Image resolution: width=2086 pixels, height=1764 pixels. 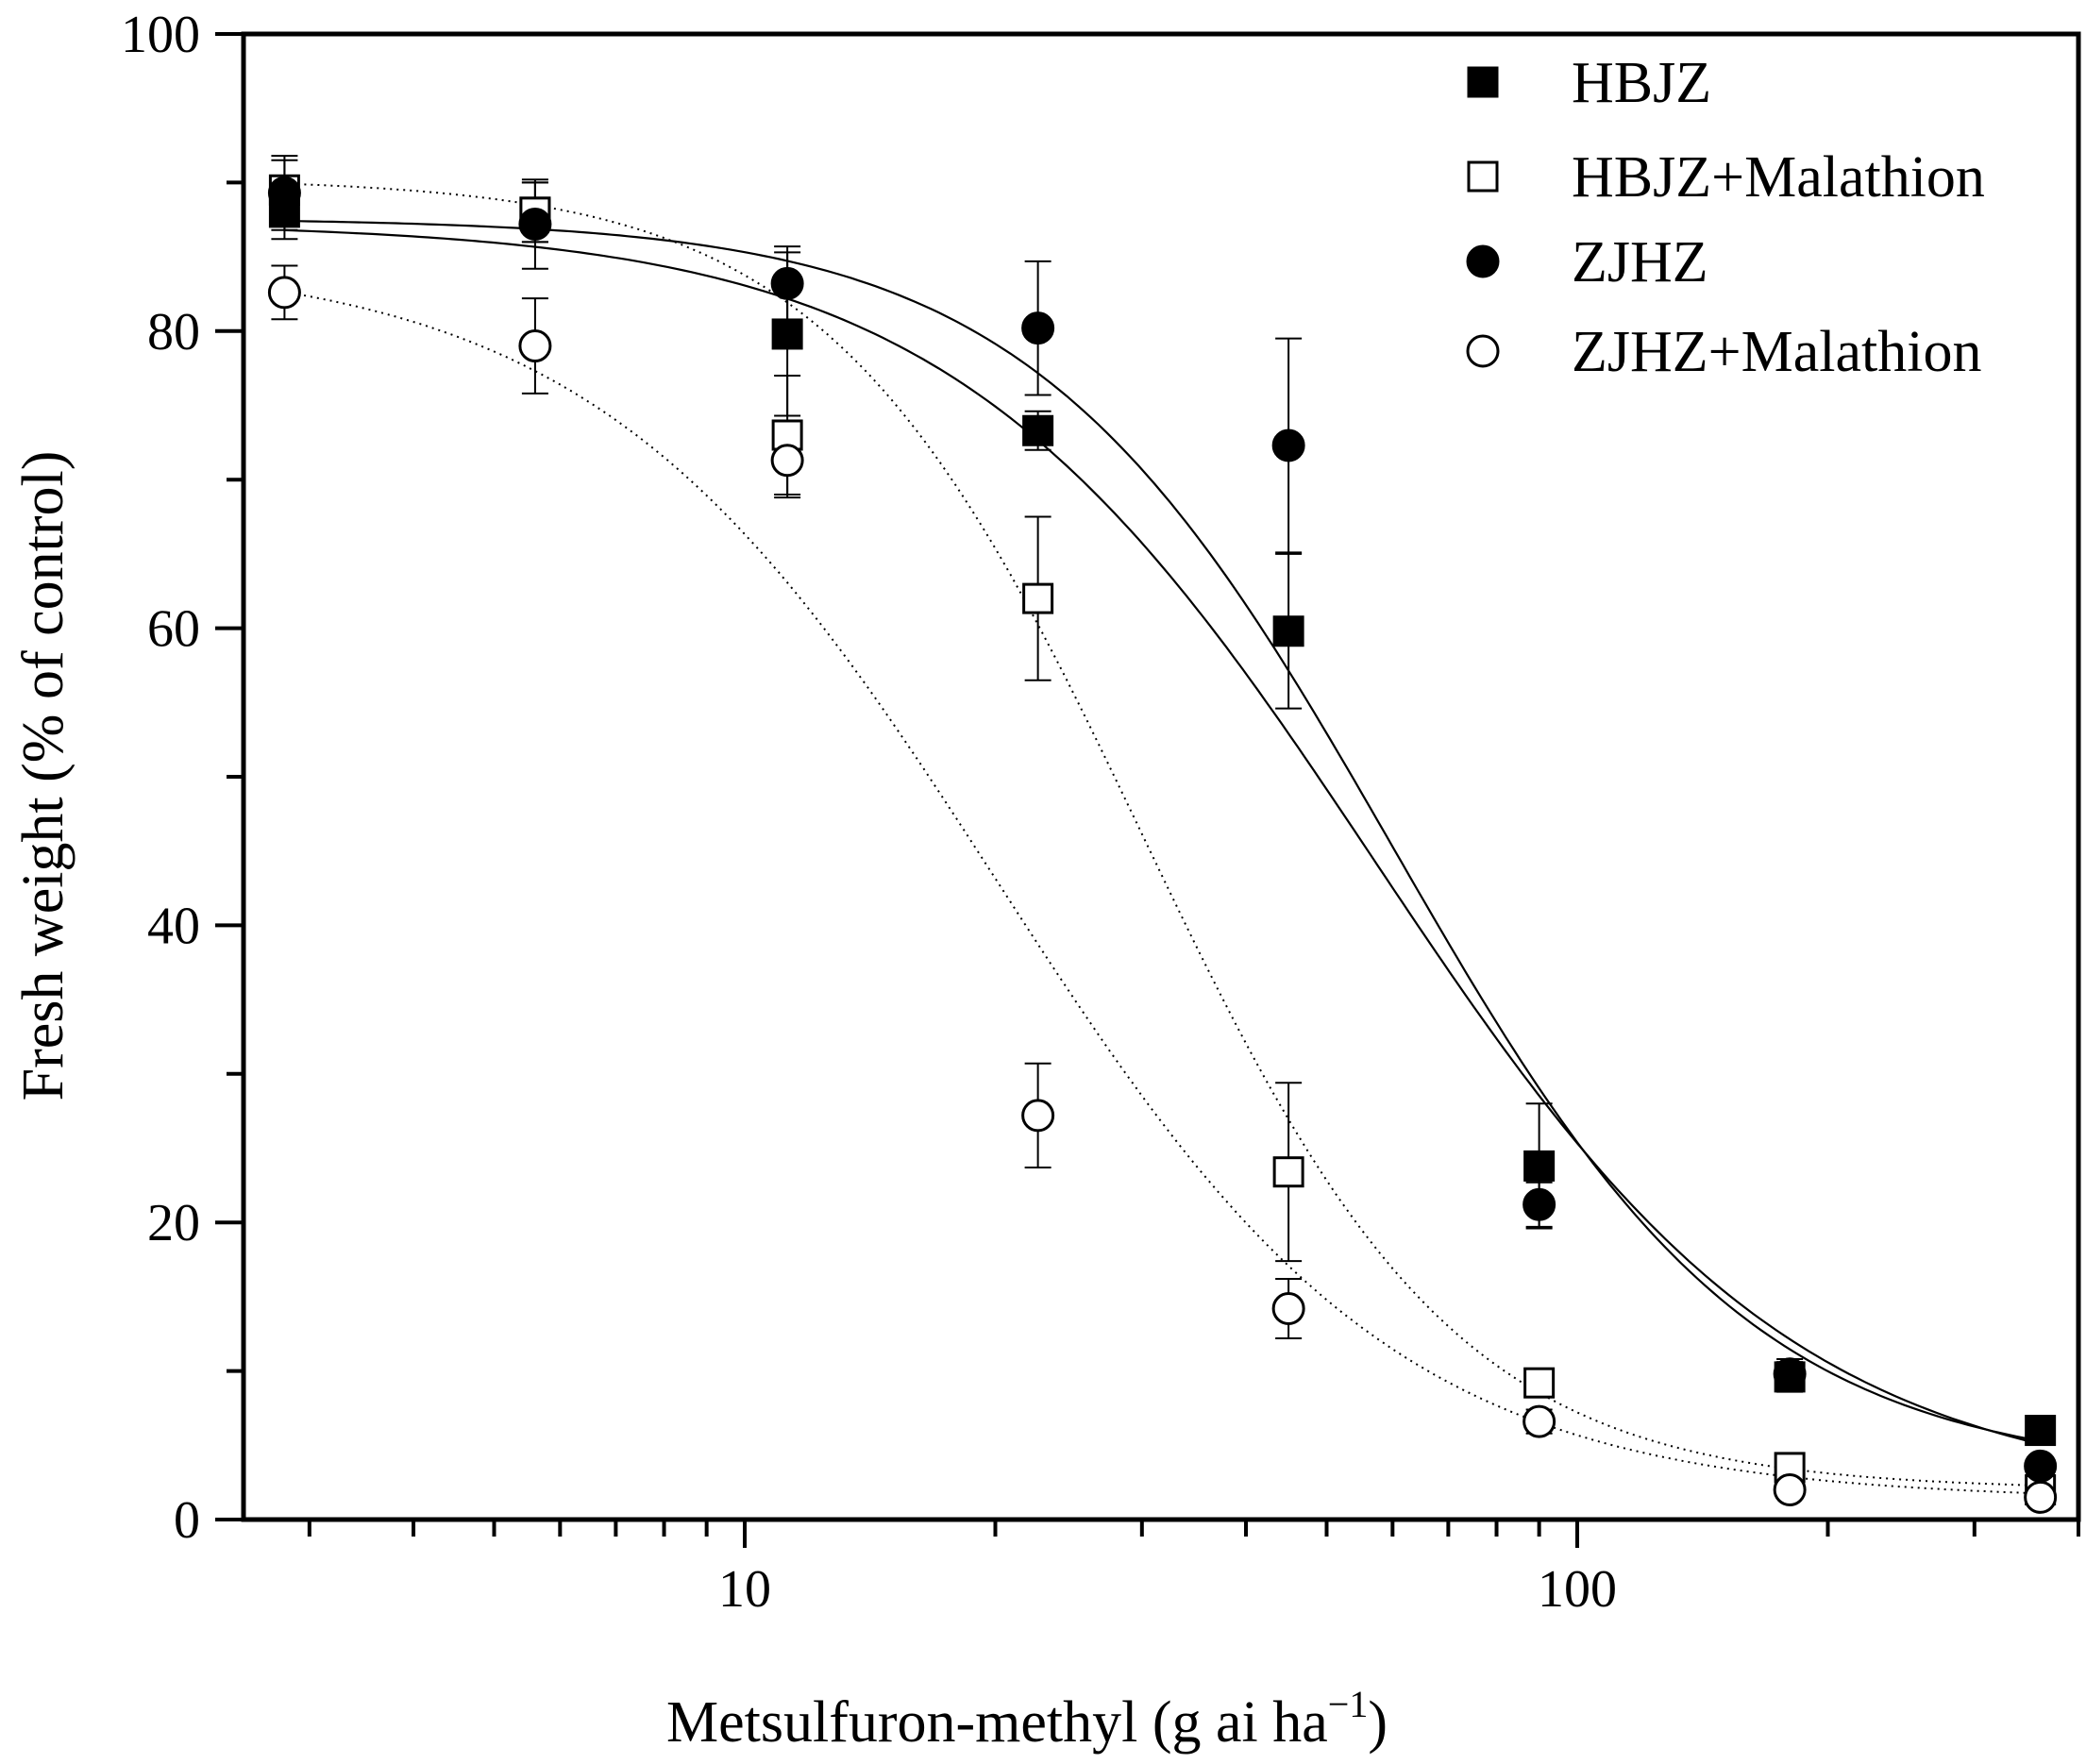 I want to click on x-axis-title-main: Metsulfuron-methyl (g ai ha, so click(x=997, y=1722).